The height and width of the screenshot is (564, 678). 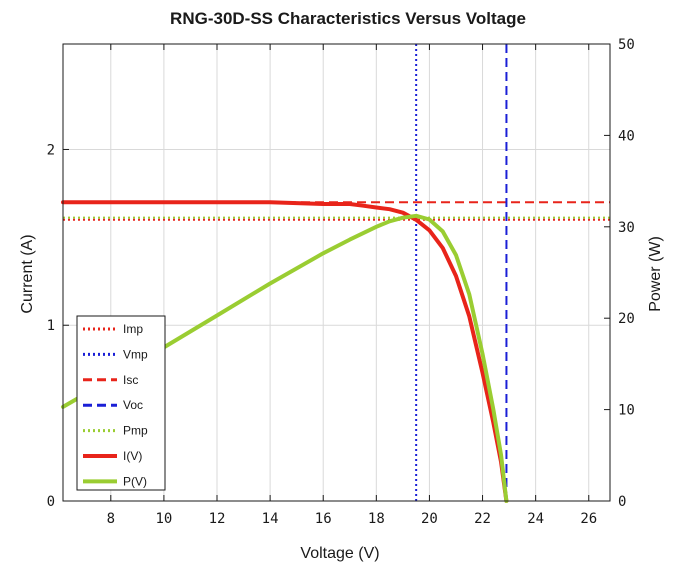 I want to click on legend-label-isc: Isc, so click(x=130, y=380).